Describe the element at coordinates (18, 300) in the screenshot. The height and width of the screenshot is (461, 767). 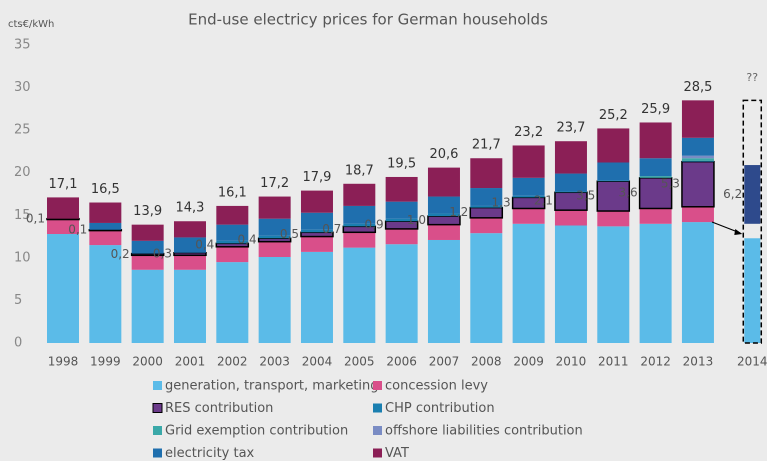
I see `y-tick-label: 5` at that location.